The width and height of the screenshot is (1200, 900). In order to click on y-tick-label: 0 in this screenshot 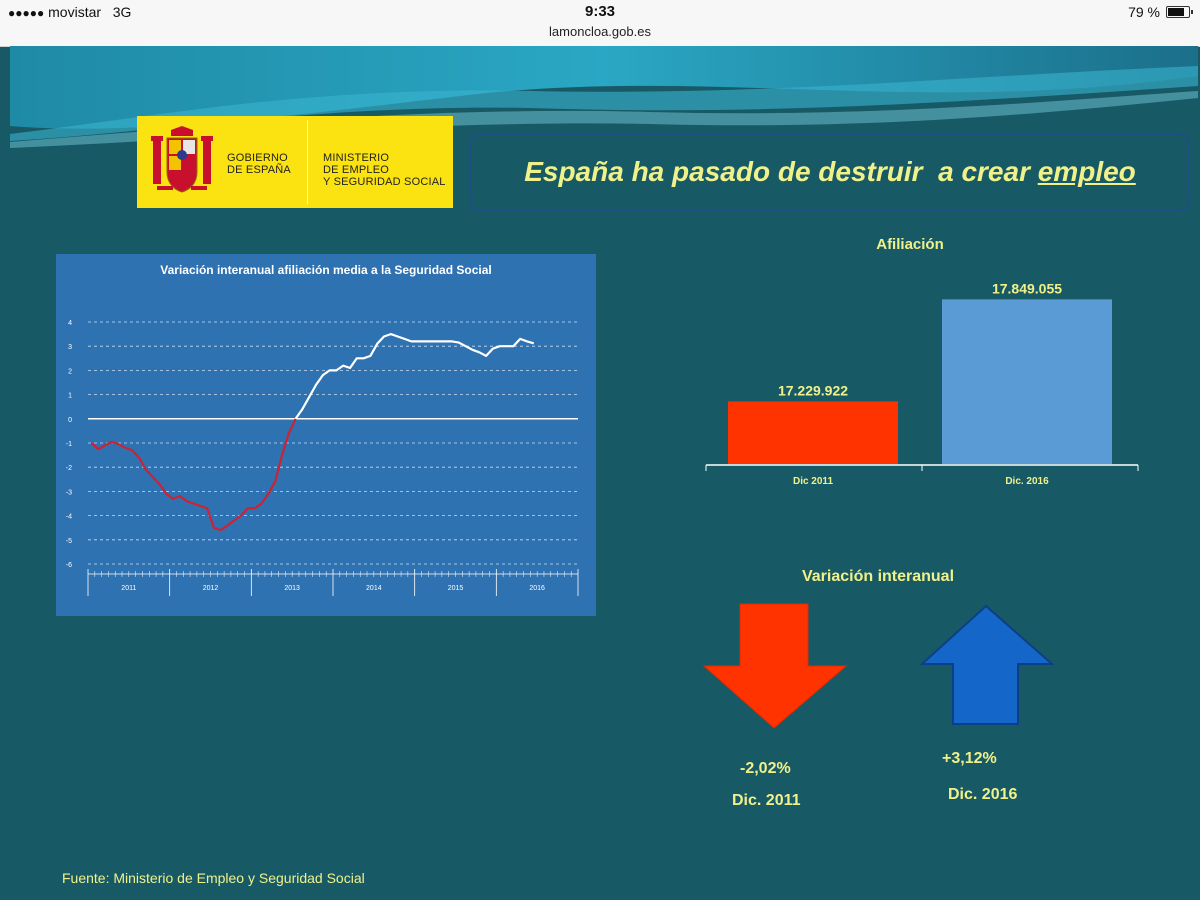, I will do `click(70, 420)`.